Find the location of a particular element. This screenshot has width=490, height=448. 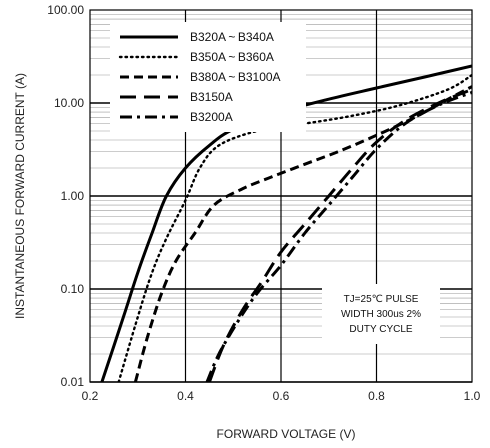

x-tick-label: 0.8 is located at coordinates (376, 396).